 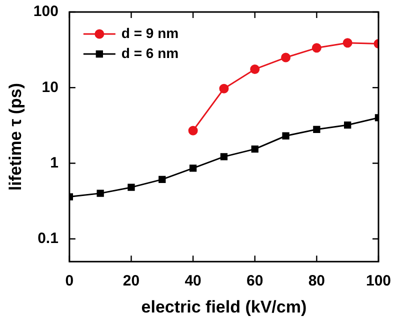 I want to click on y-axis-title: lifetime τ (ps), so click(x=15, y=136).